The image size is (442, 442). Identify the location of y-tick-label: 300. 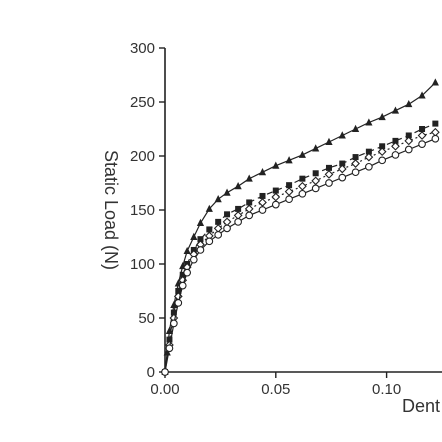
(142, 48).